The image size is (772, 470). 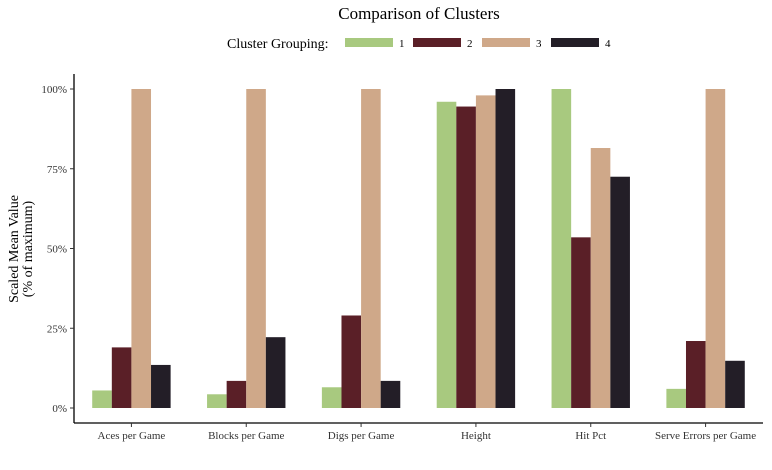 What do you see at coordinates (57, 250) in the screenshot?
I see `y-tick-label: 50%` at bounding box center [57, 250].